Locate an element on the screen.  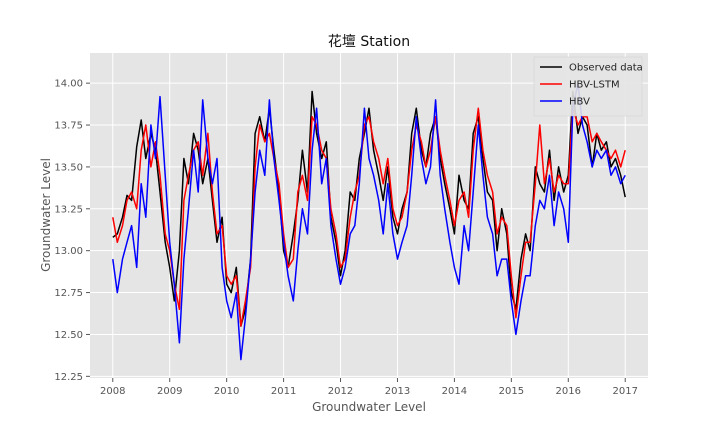
x-axis: 2008 2009 2010 2011 2012 2013 2014 2015 2016 2017 is located at coordinates (369, 387).